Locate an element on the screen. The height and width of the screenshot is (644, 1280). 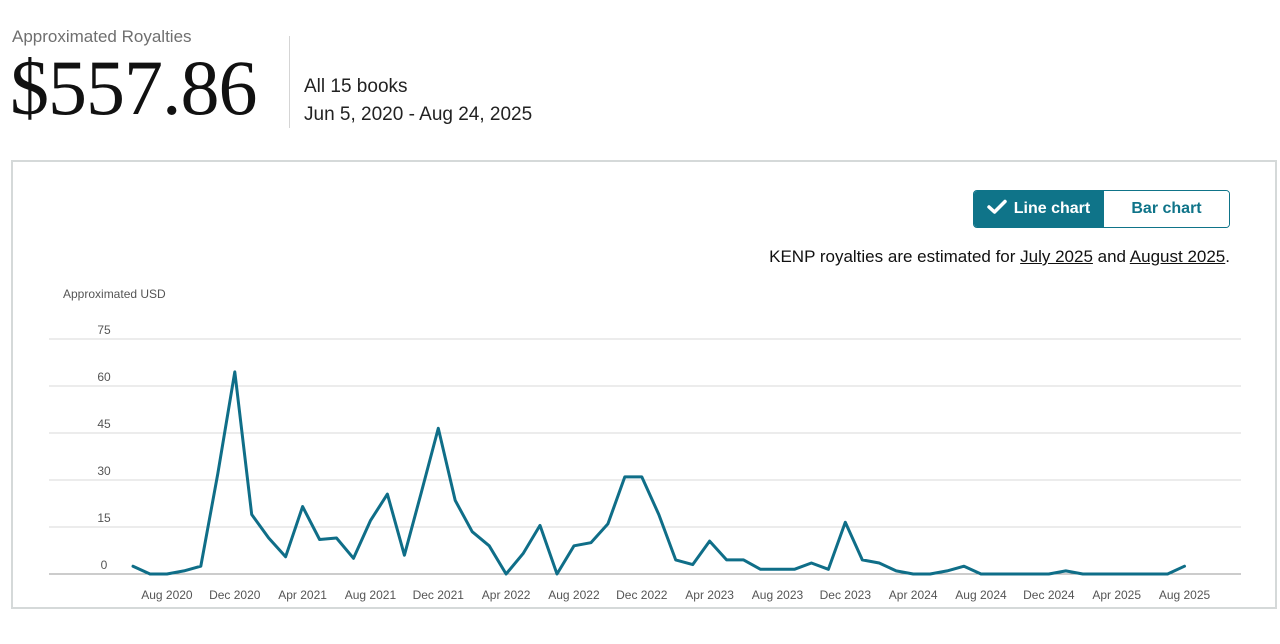
x-tick-label-6: Aug 2022 is located at coordinates (574, 595).